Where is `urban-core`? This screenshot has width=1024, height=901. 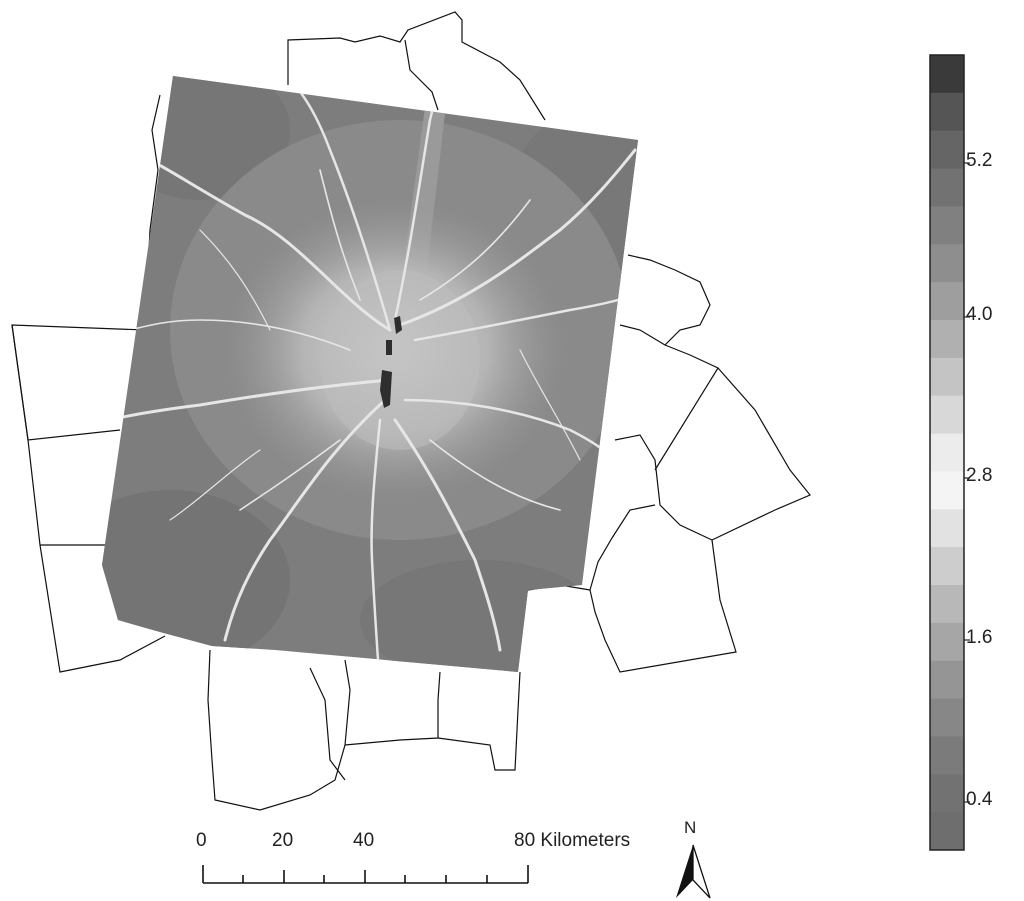 urban-core is located at coordinates (391, 362).